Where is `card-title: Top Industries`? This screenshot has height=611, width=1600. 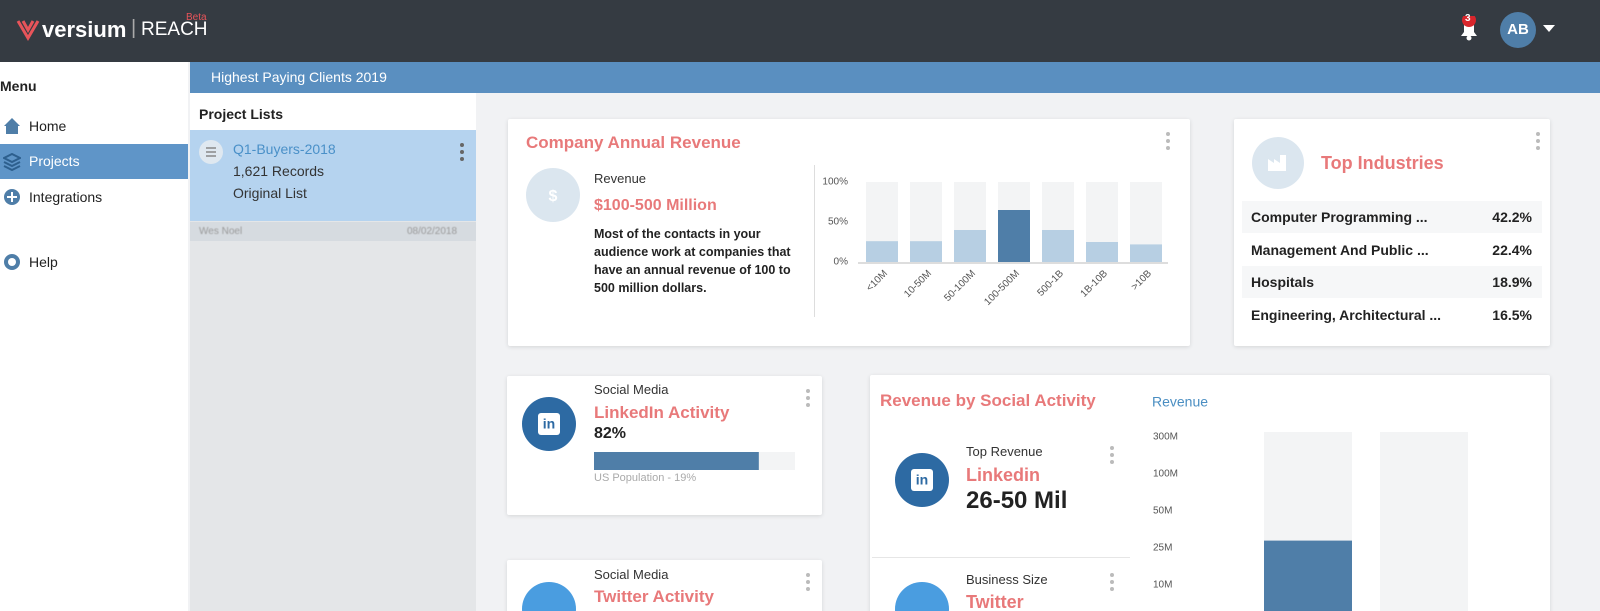 card-title: Top Industries is located at coordinates (1382, 163).